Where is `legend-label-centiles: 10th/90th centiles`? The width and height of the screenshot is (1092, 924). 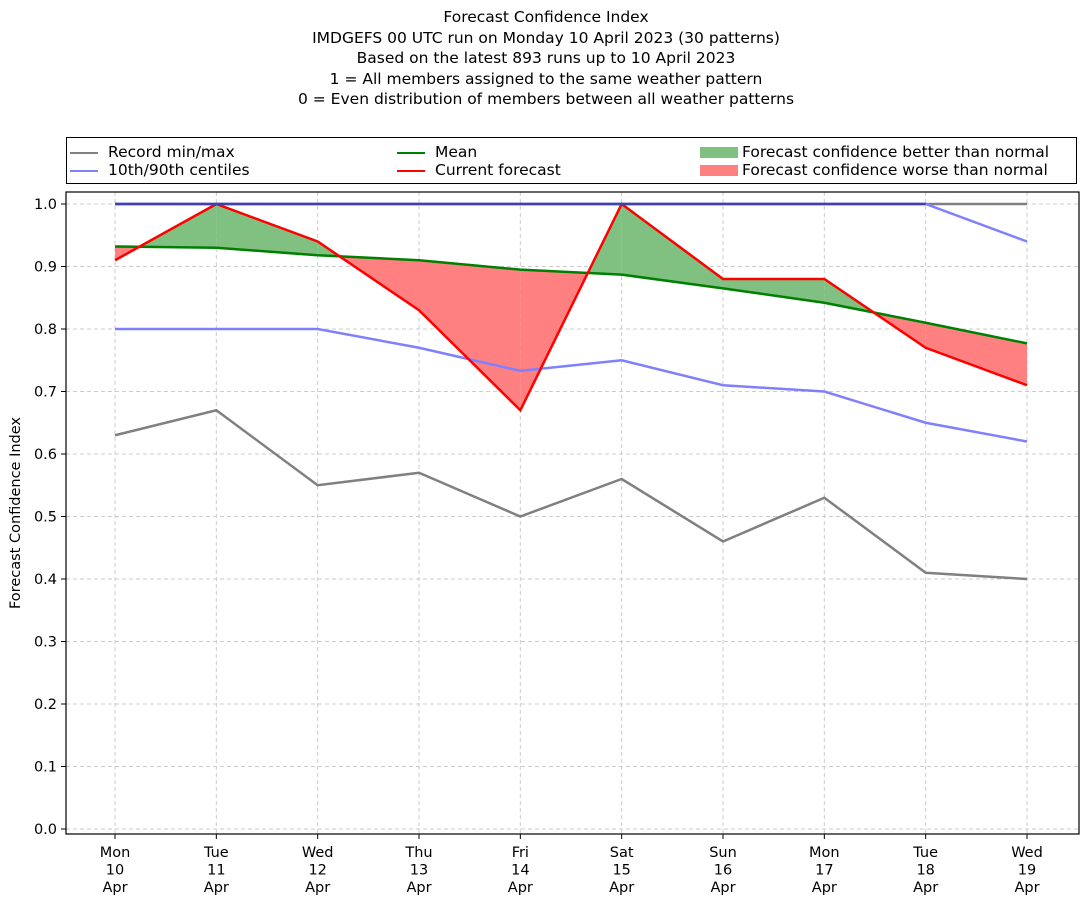 legend-label-centiles: 10th/90th centiles is located at coordinates (179, 170).